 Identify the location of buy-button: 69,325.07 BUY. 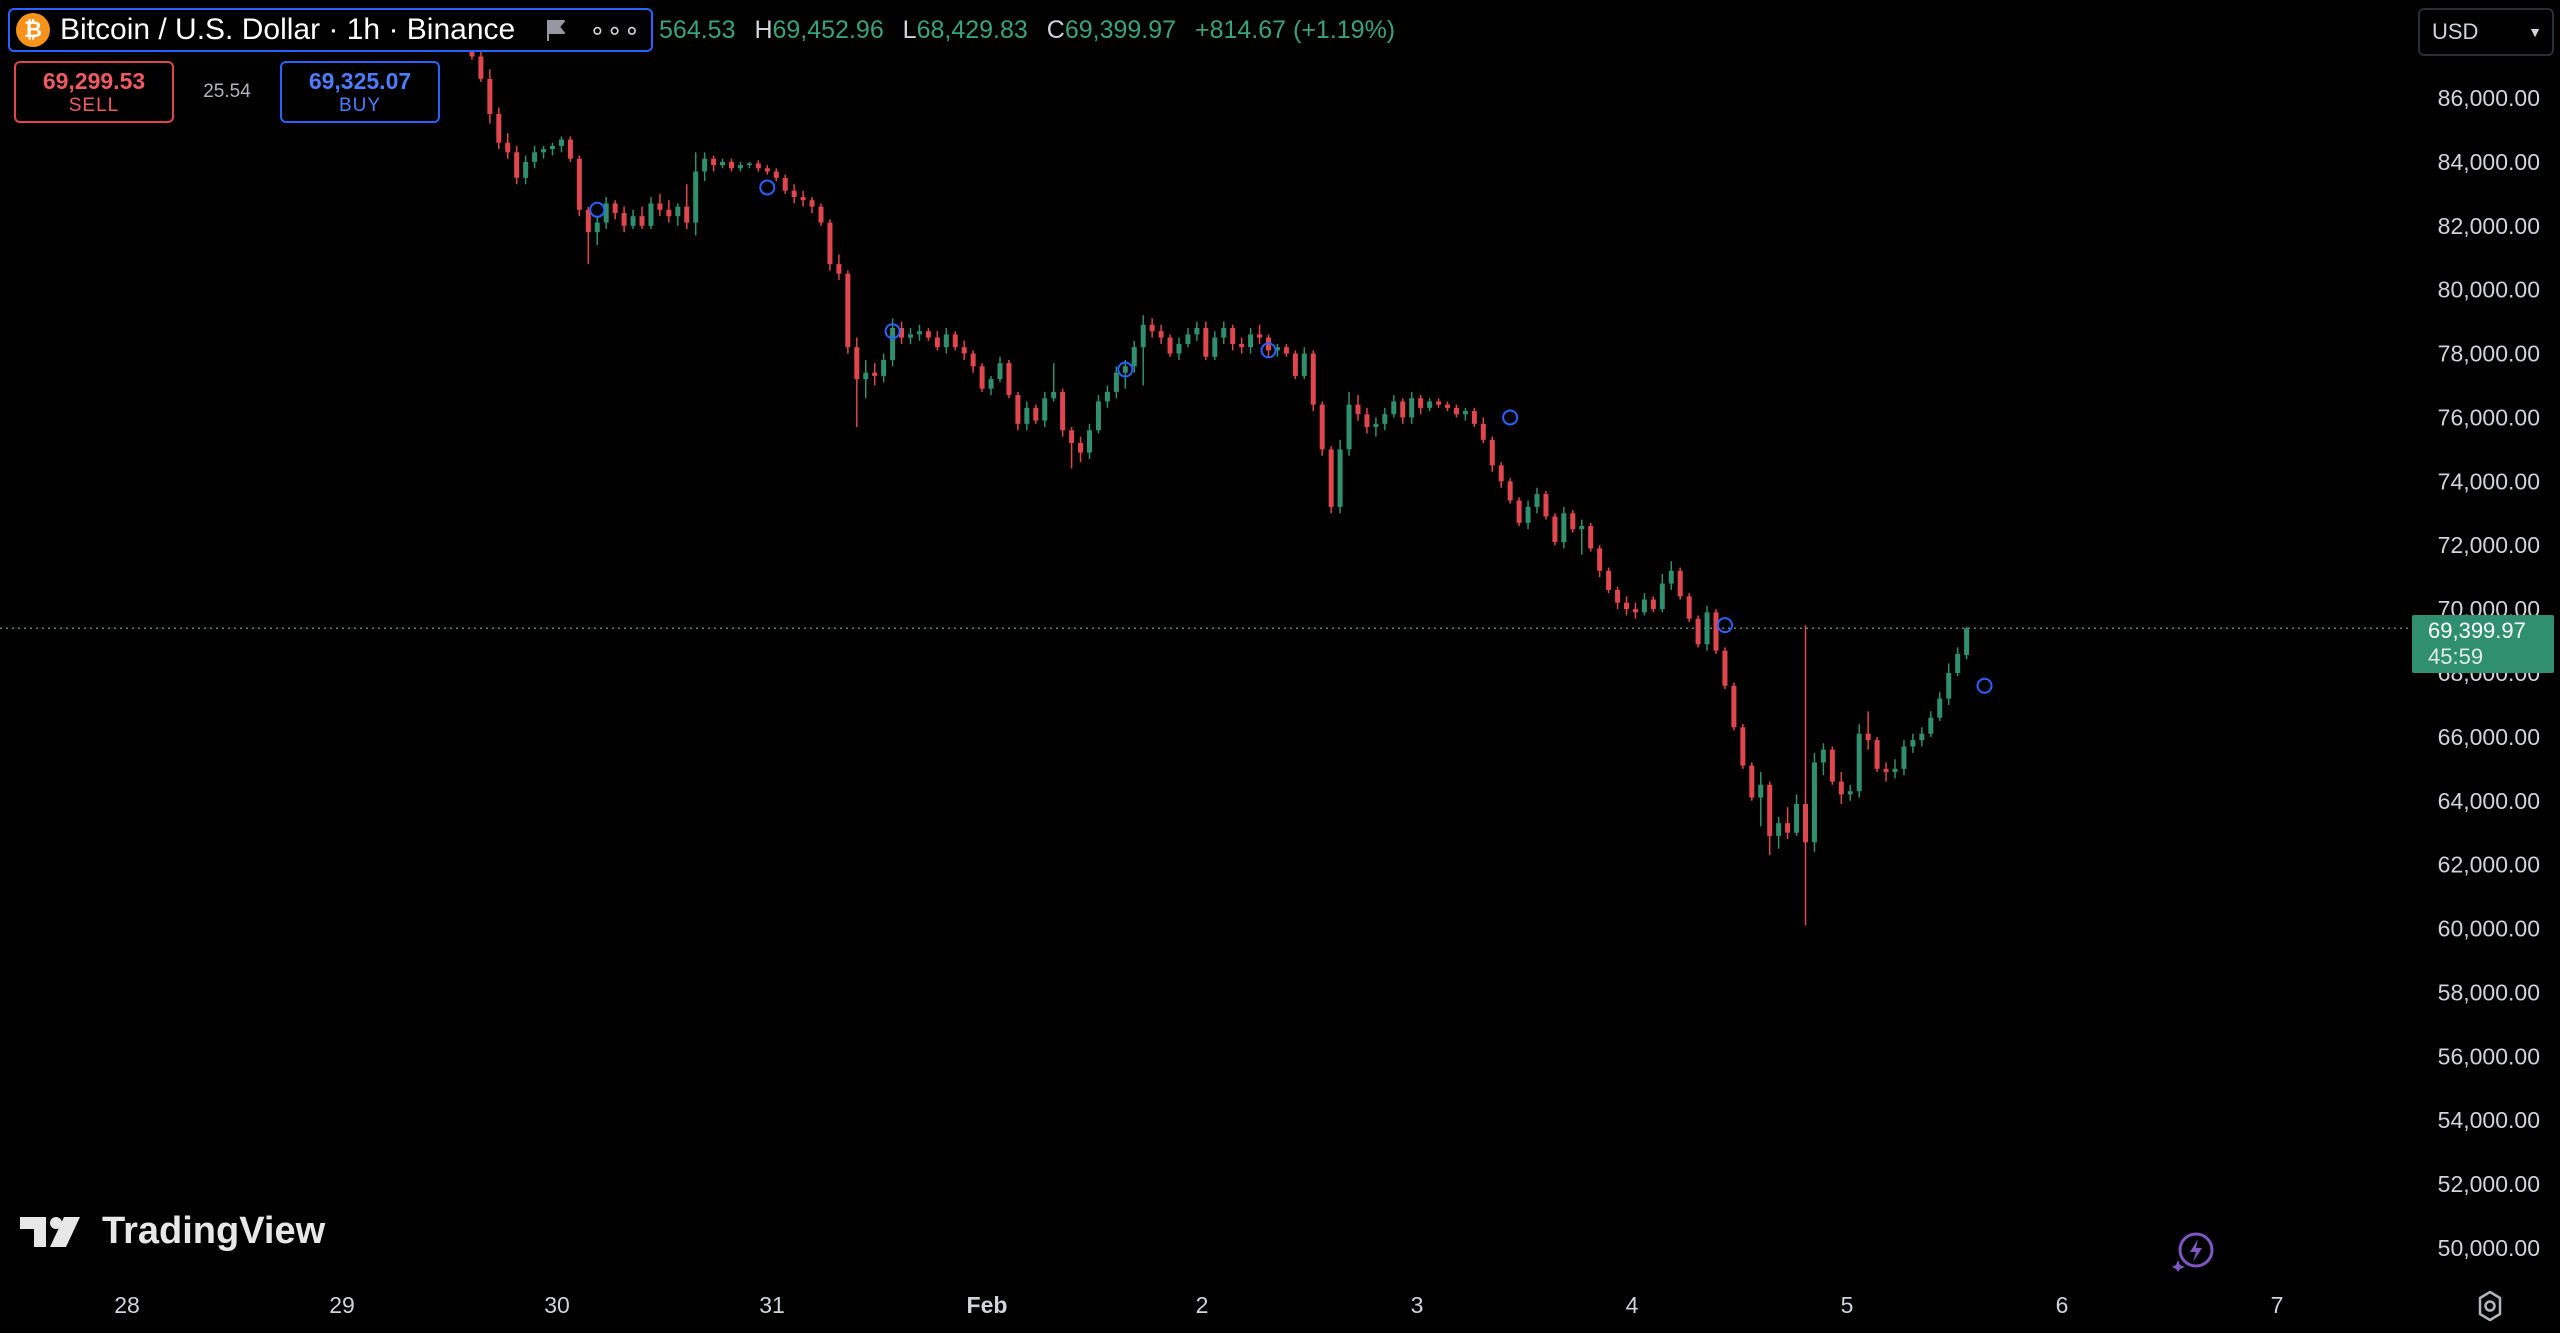
(360, 92).